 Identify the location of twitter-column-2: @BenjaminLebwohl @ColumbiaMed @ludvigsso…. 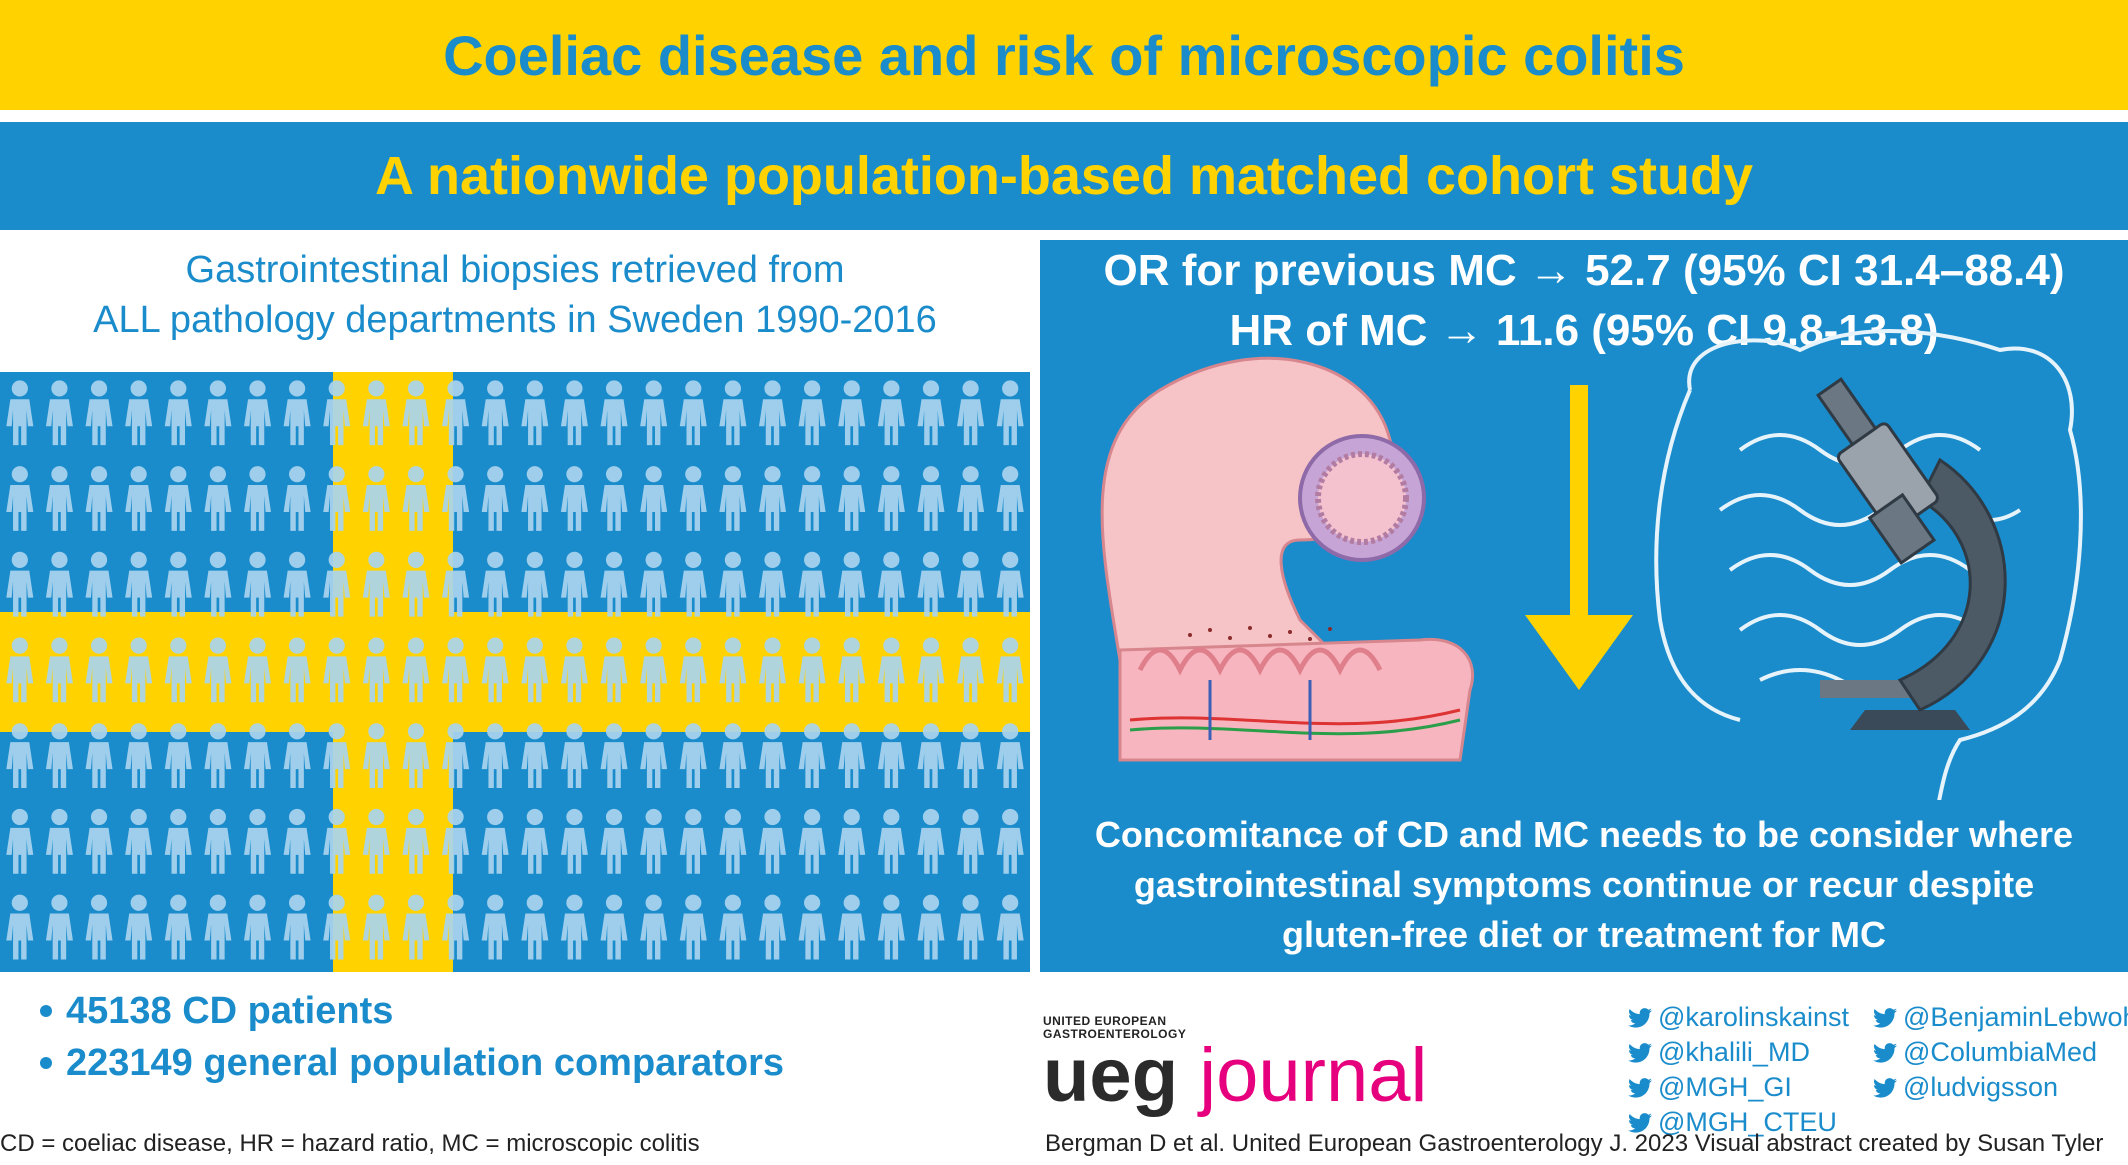
(2000, 1052).